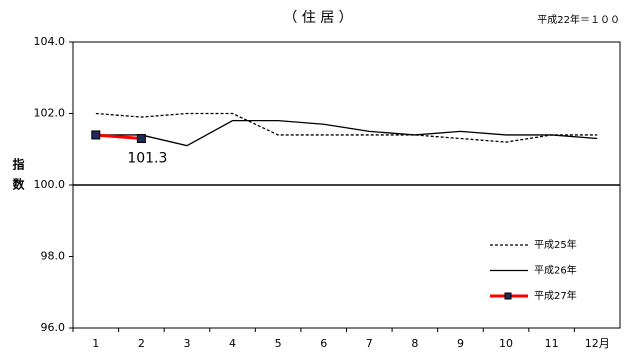 The width and height of the screenshot is (635, 358). Describe the element at coordinates (506, 343) in the screenshot. I see `x-tick-label: 10` at that location.